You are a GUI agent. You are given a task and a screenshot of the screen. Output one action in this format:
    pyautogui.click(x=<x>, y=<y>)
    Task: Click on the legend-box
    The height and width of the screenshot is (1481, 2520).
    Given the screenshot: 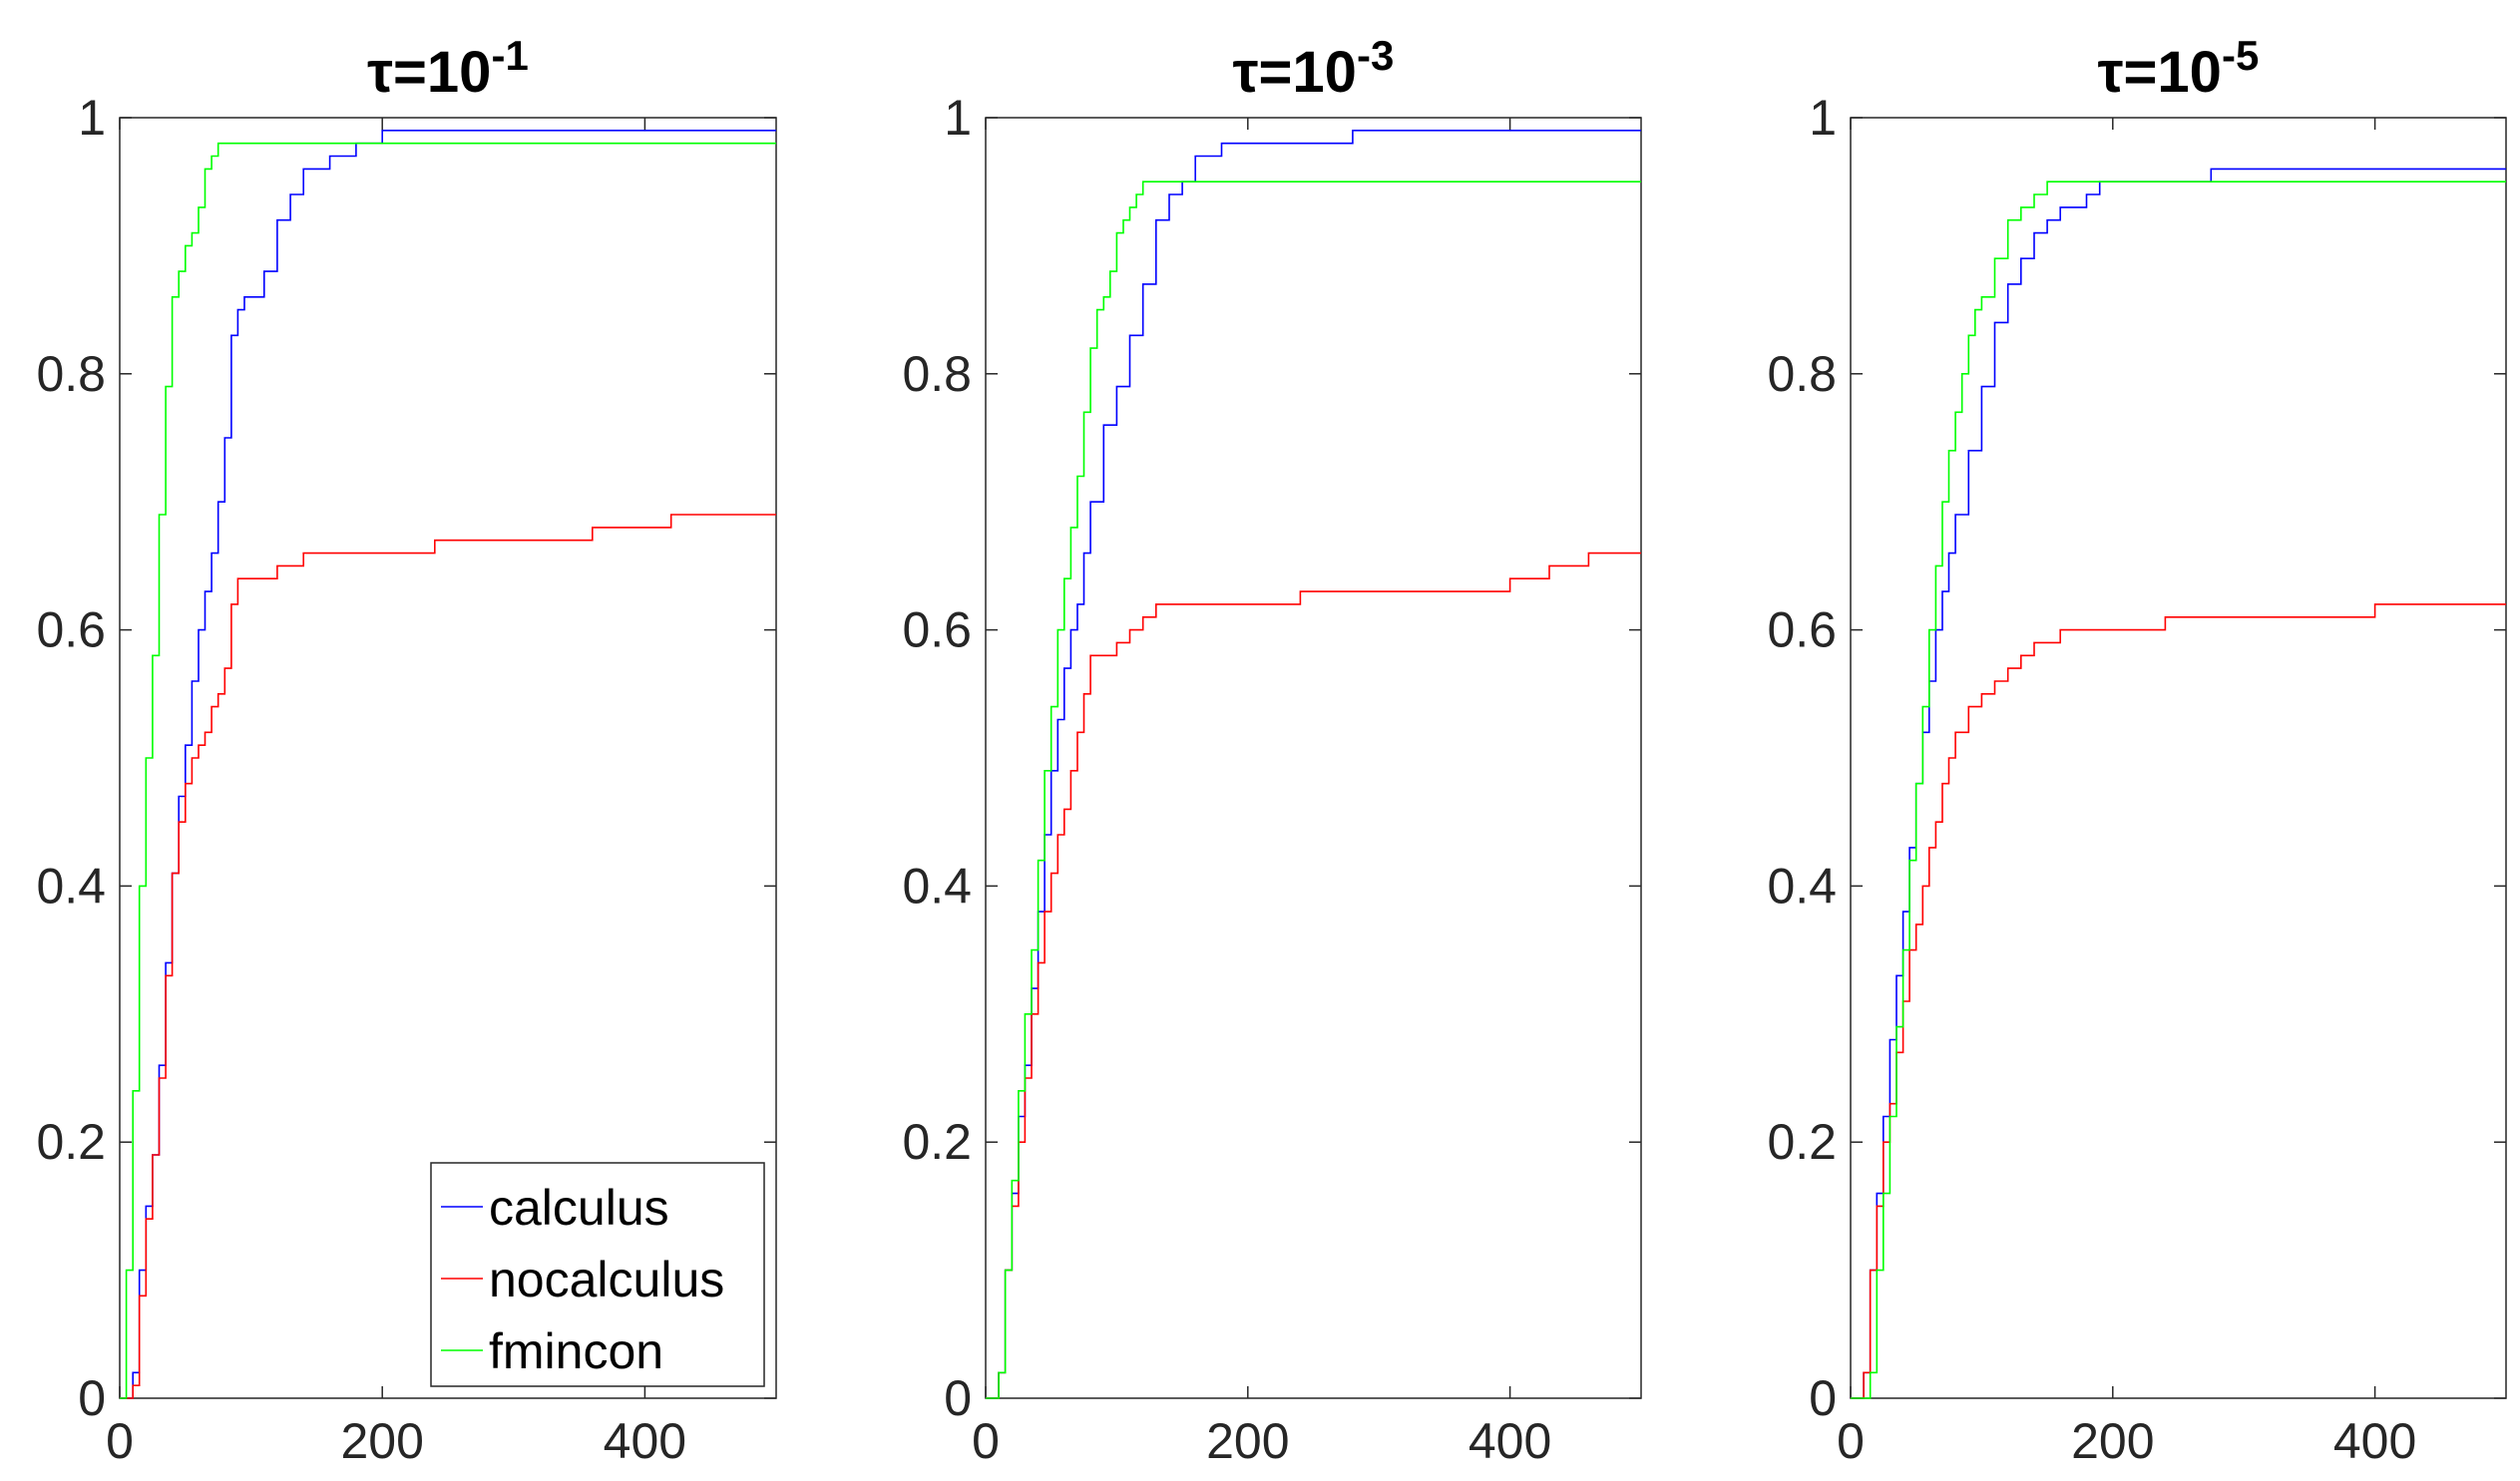 What is the action you would take?
    pyautogui.click(x=597, y=1274)
    